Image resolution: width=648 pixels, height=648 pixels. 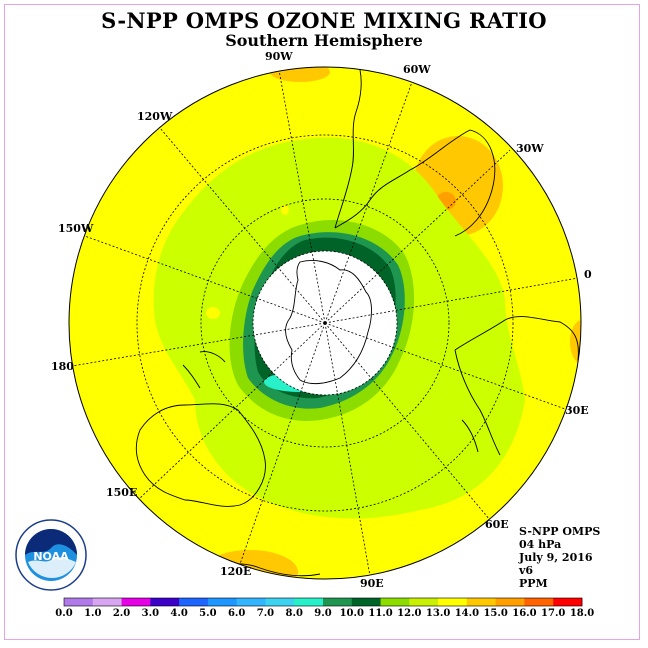 What do you see at coordinates (560, 531) in the screenshot?
I see `info-instrument: S-NPP OMPS` at bounding box center [560, 531].